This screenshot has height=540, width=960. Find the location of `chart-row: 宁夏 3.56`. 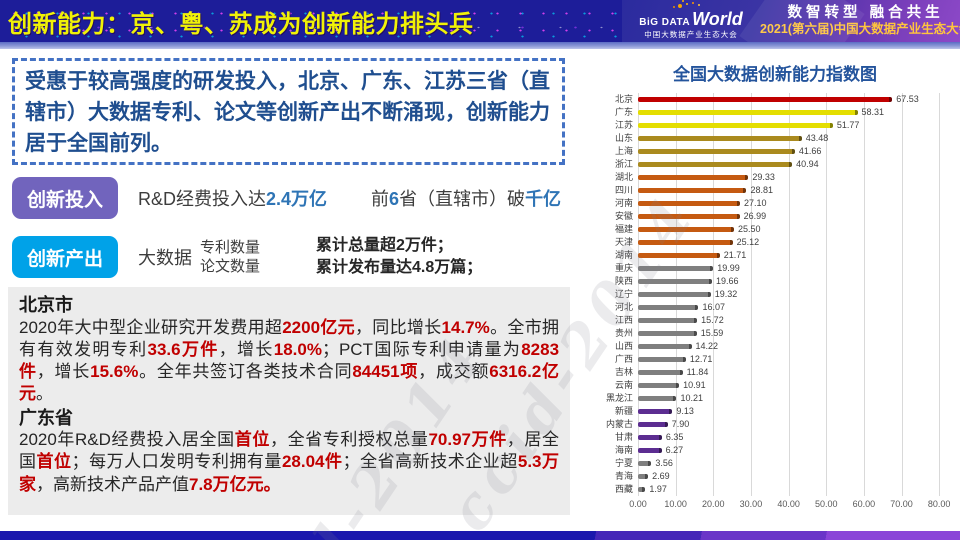

chart-row: 宁夏 3.56 is located at coordinates (786, 463).